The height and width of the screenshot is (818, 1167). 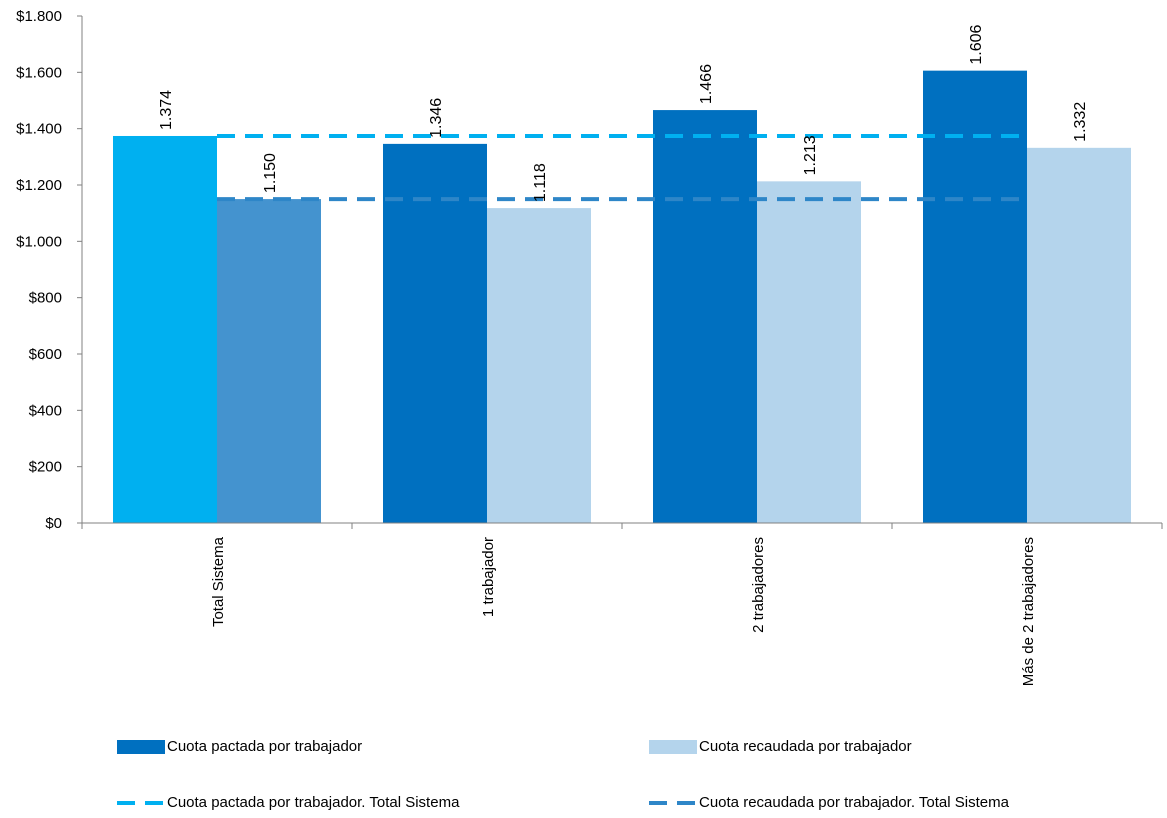 I want to click on legend-swatch-recaudada, so click(x=673, y=746).